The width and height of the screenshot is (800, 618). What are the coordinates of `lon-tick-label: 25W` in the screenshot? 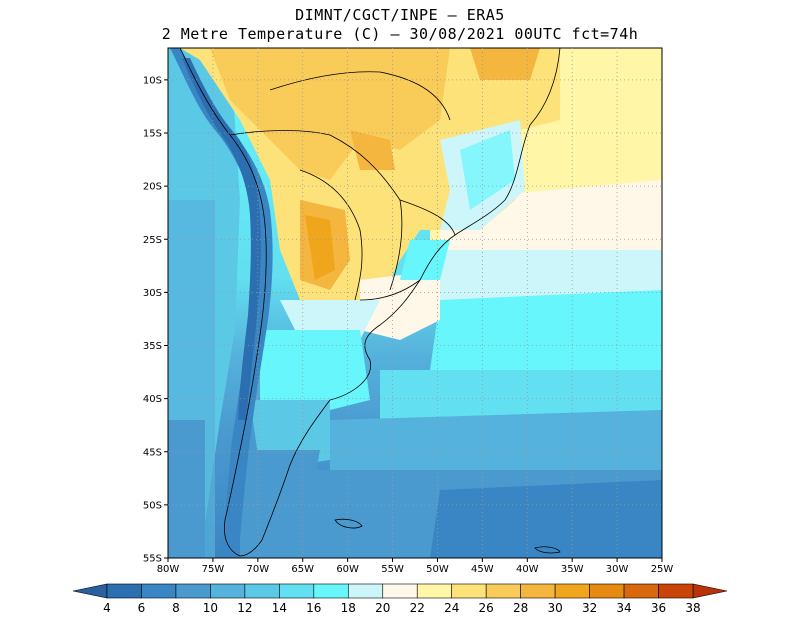 It's located at (662, 569).